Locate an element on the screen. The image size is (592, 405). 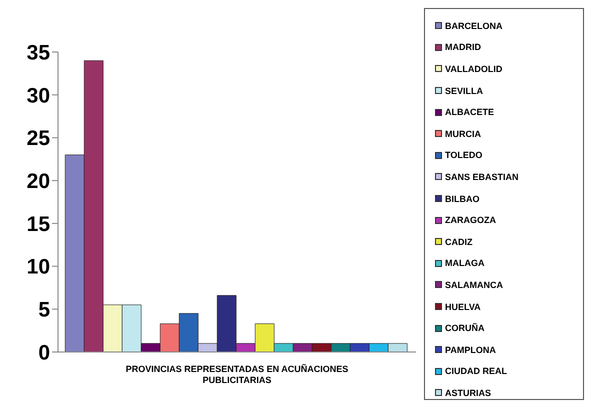
legend-label: CADIZ is located at coordinates (458, 241).